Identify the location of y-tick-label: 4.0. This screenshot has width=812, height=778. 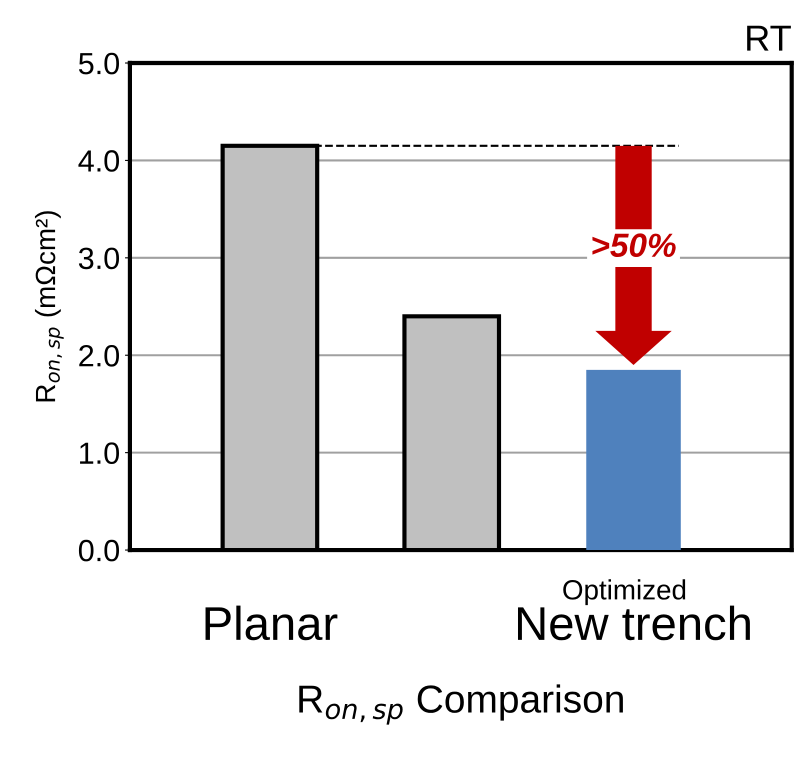
(99, 161).